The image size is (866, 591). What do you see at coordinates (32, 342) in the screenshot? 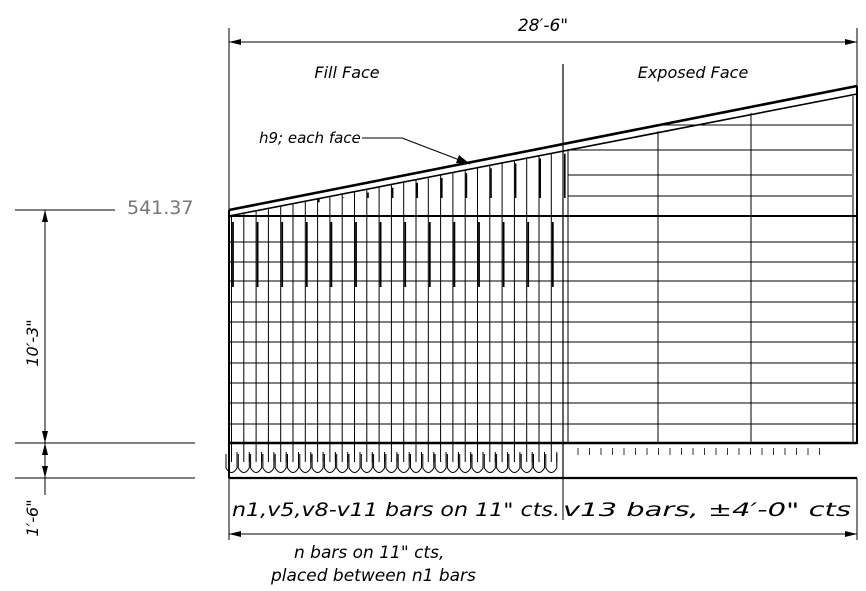
I see `dimension-wall-height: 10′-3"` at bounding box center [32, 342].